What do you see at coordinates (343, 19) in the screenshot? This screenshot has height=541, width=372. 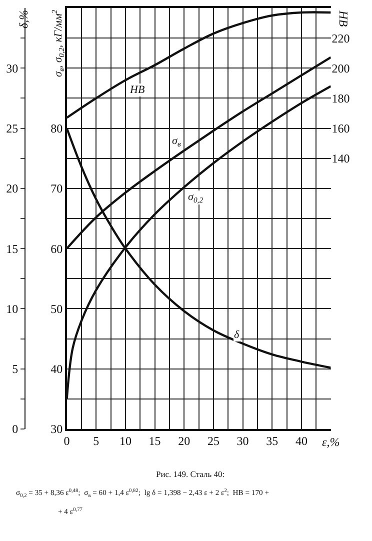 I see `y3-axis-title: HB` at bounding box center [343, 19].